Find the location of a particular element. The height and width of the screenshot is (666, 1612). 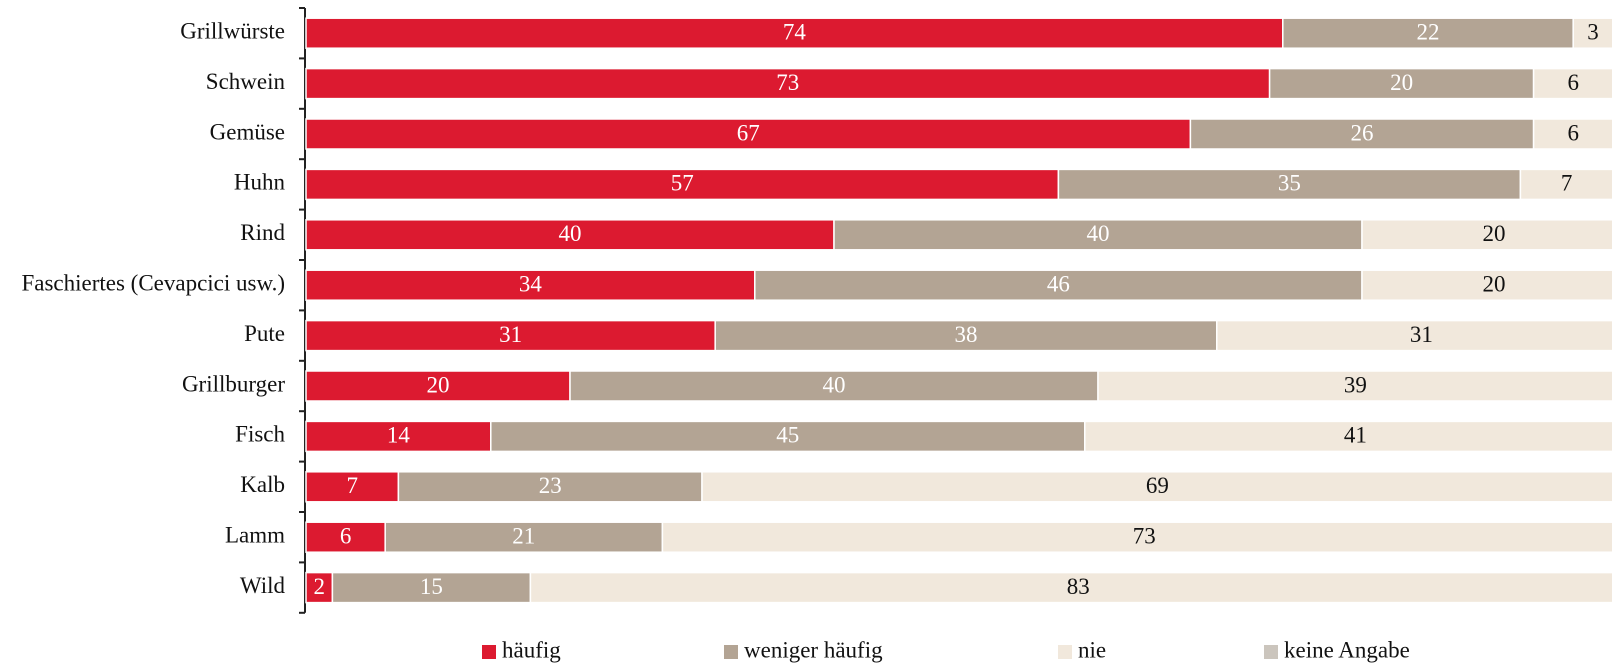

data-label: 2 is located at coordinates (319, 586).